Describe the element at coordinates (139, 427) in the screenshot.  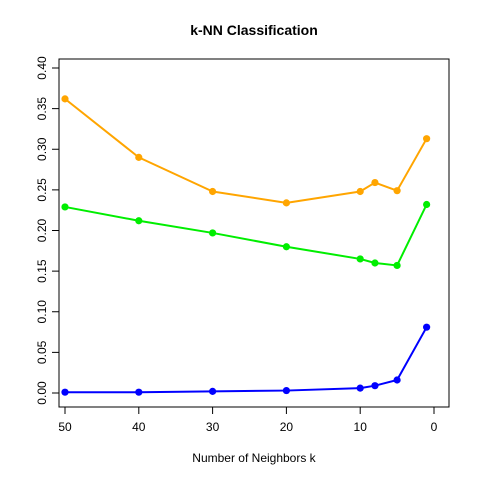
I see `x-tick-label-1: 40` at that location.